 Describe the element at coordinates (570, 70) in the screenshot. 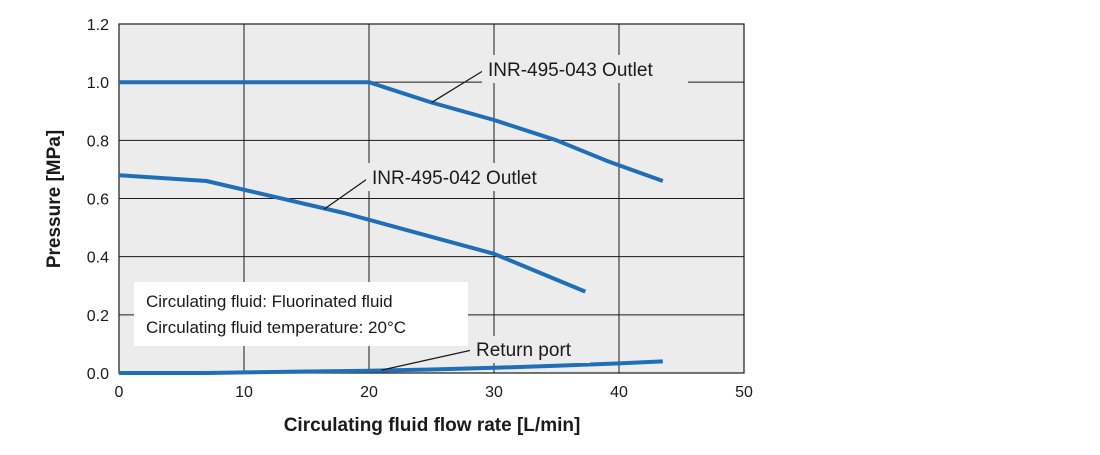

I see `series-label-inr-495-043: INR-495-043 Outlet` at that location.